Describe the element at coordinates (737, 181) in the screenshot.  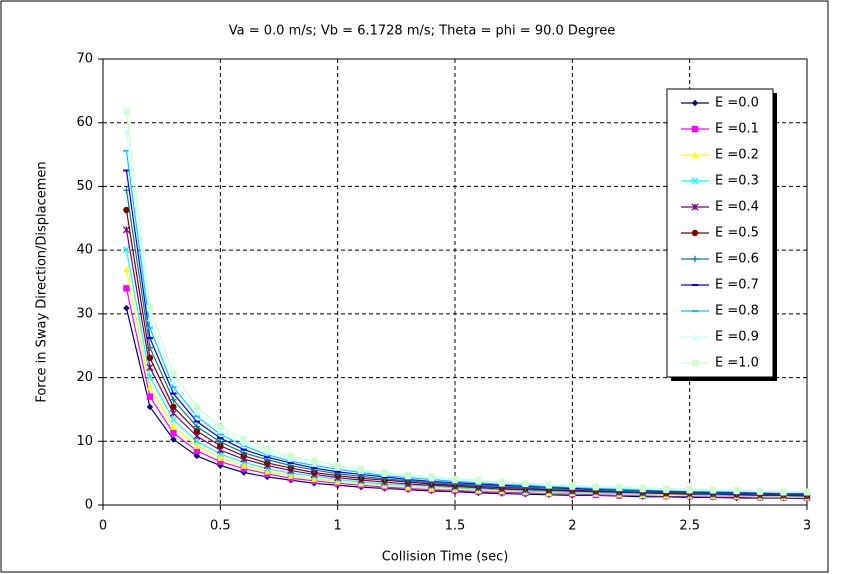
I see `legend-label: E =0.3` at that location.